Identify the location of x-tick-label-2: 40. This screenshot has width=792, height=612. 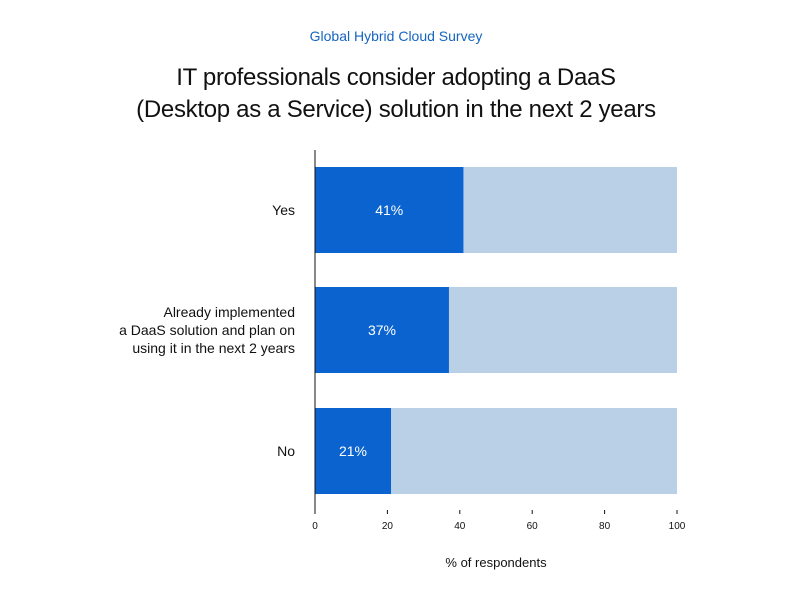
(460, 526).